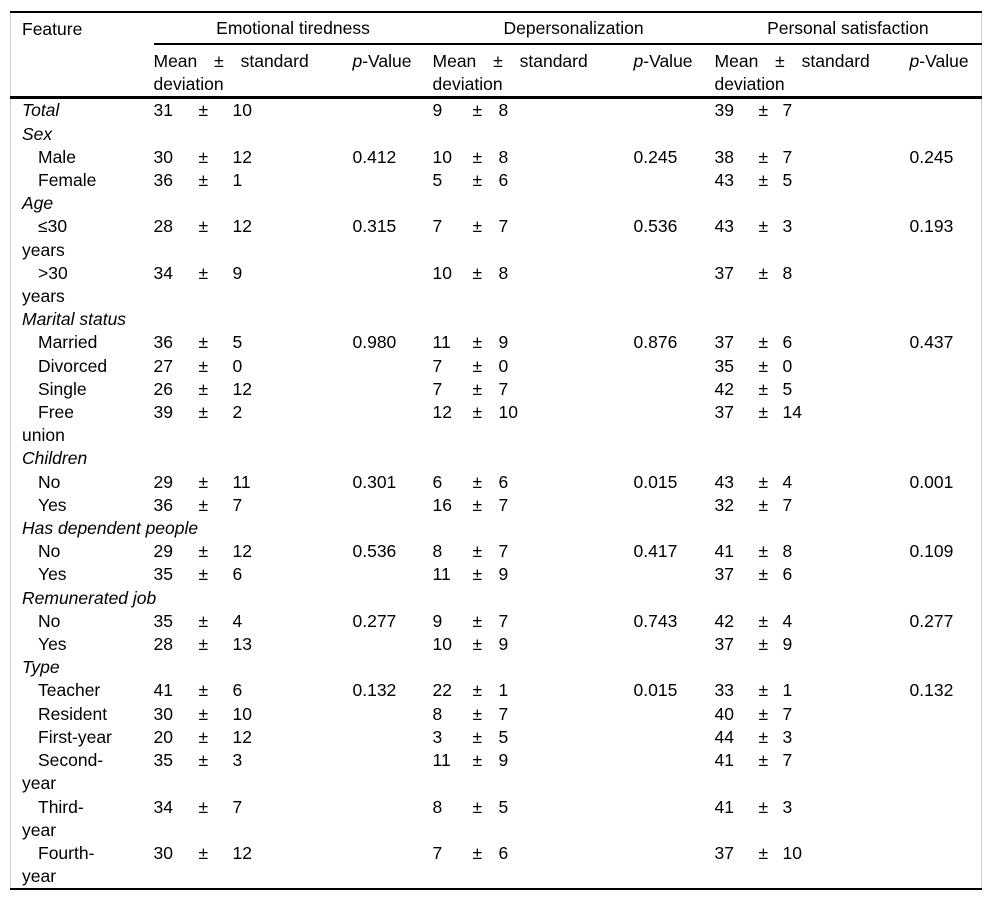  What do you see at coordinates (503, 110) in the screenshot?
I see `sd-value: 8` at bounding box center [503, 110].